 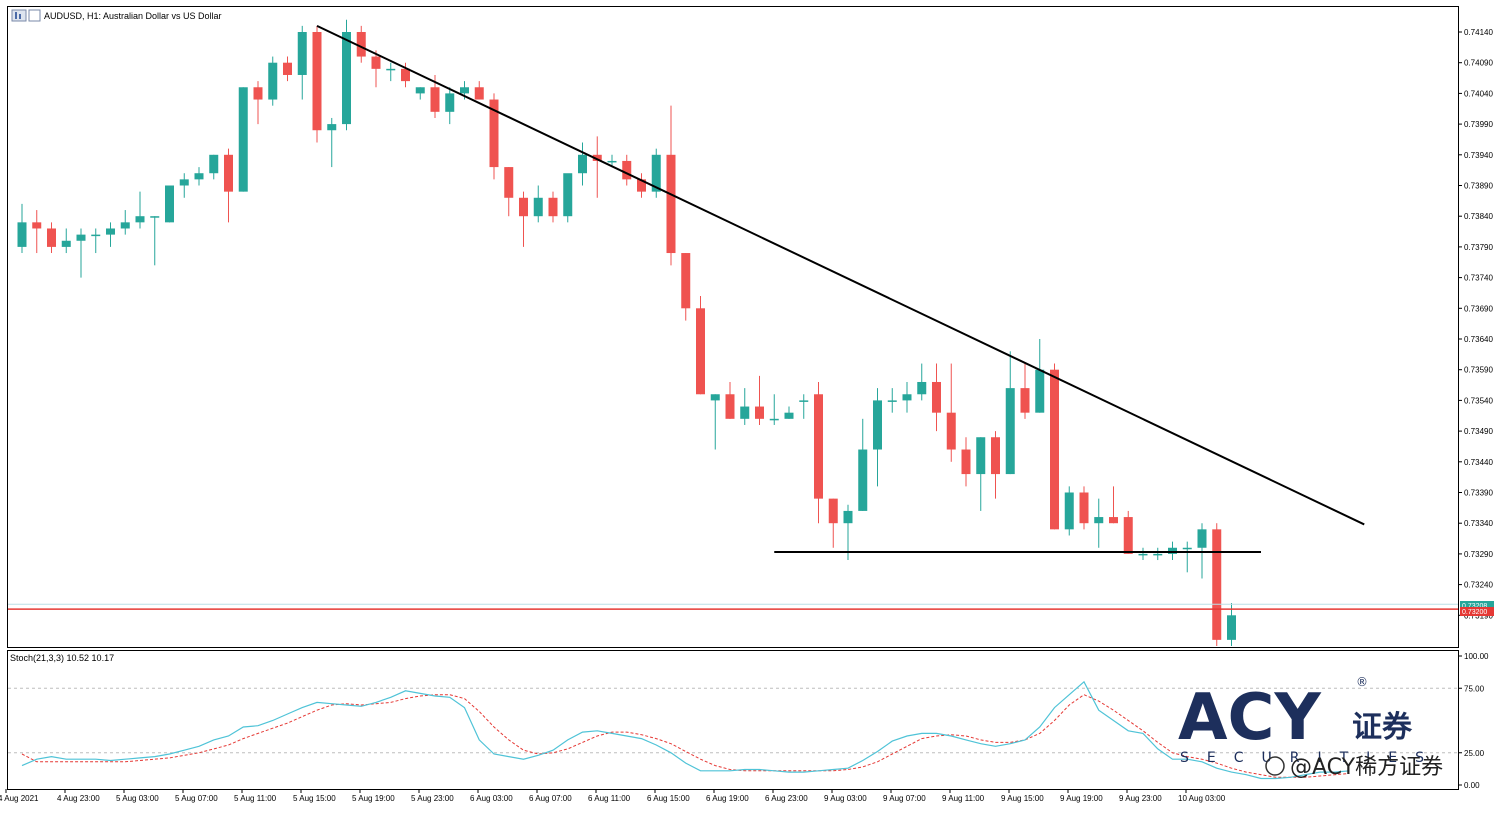 What do you see at coordinates (668, 798) in the screenshot?
I see `time-tick-label: 6 Aug 15:00` at bounding box center [668, 798].